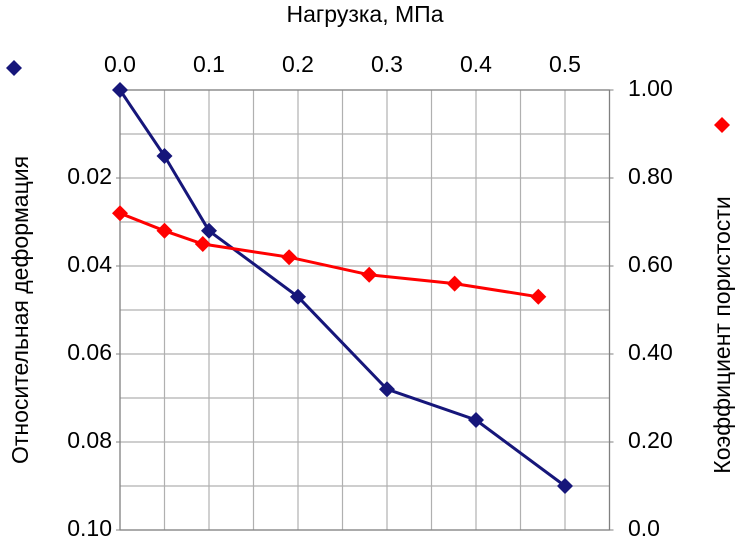  What do you see at coordinates (650, 176) in the screenshot?
I see `y2-tick-label: 0.80` at bounding box center [650, 176].